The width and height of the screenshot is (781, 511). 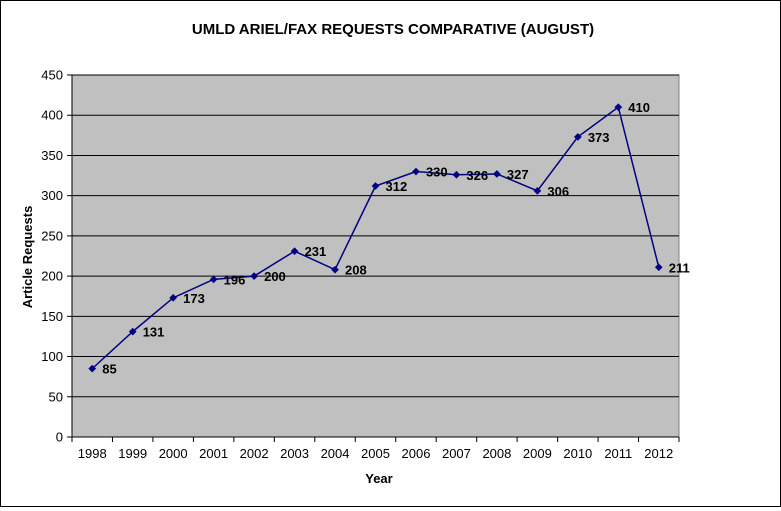 What do you see at coordinates (173, 453) in the screenshot?
I see `x-tick-label: 2000` at bounding box center [173, 453].